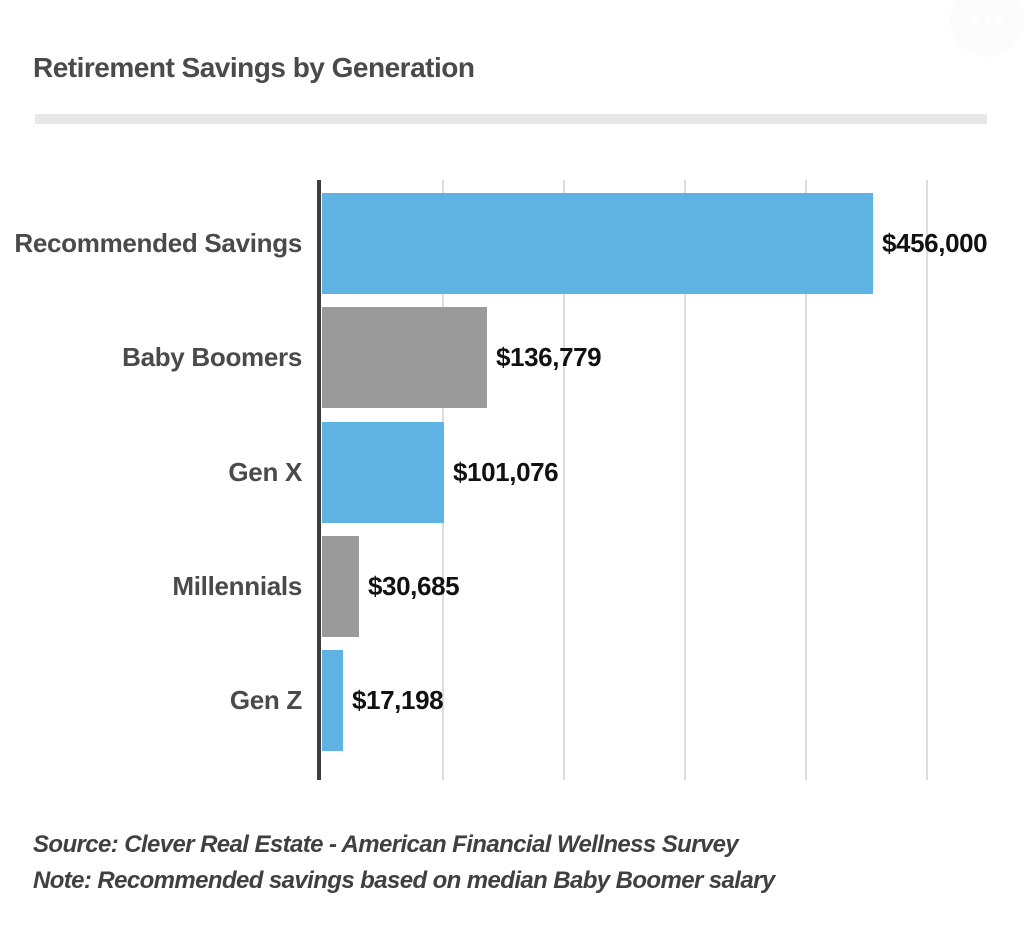  I want to click on value-label: $101,076, so click(506, 472).